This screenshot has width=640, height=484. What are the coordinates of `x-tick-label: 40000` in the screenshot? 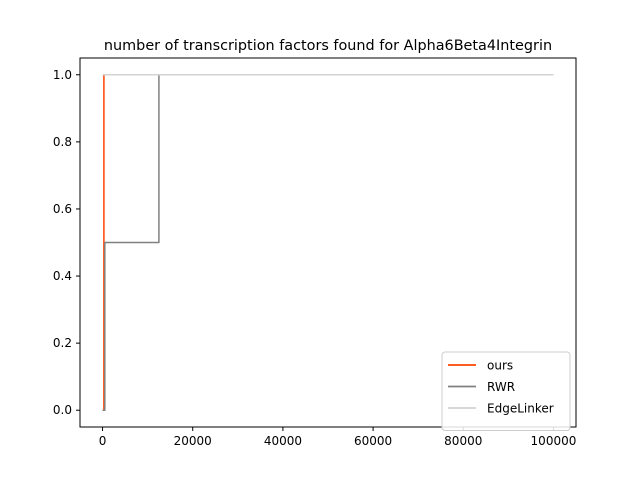 It's located at (283, 441).